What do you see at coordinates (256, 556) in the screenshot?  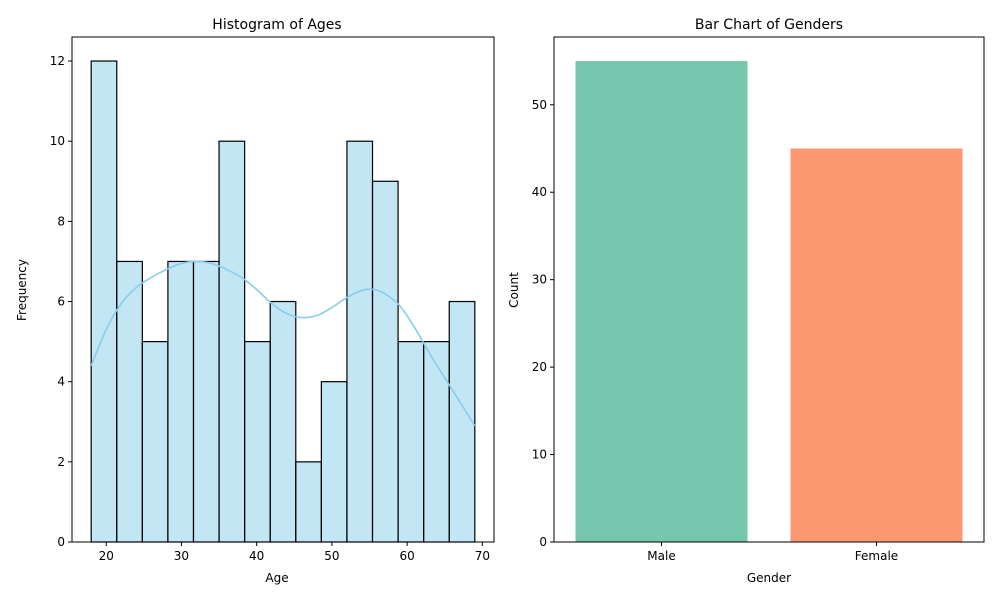 I see `histogram-x-tick-label: 40` at bounding box center [256, 556].